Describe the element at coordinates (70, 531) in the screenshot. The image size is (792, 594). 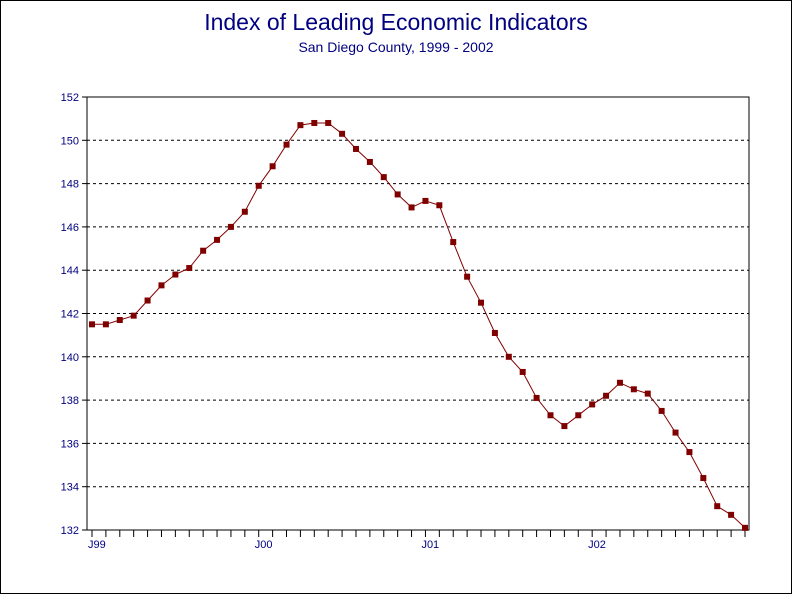
I see `y-tick-label: 132` at that location.